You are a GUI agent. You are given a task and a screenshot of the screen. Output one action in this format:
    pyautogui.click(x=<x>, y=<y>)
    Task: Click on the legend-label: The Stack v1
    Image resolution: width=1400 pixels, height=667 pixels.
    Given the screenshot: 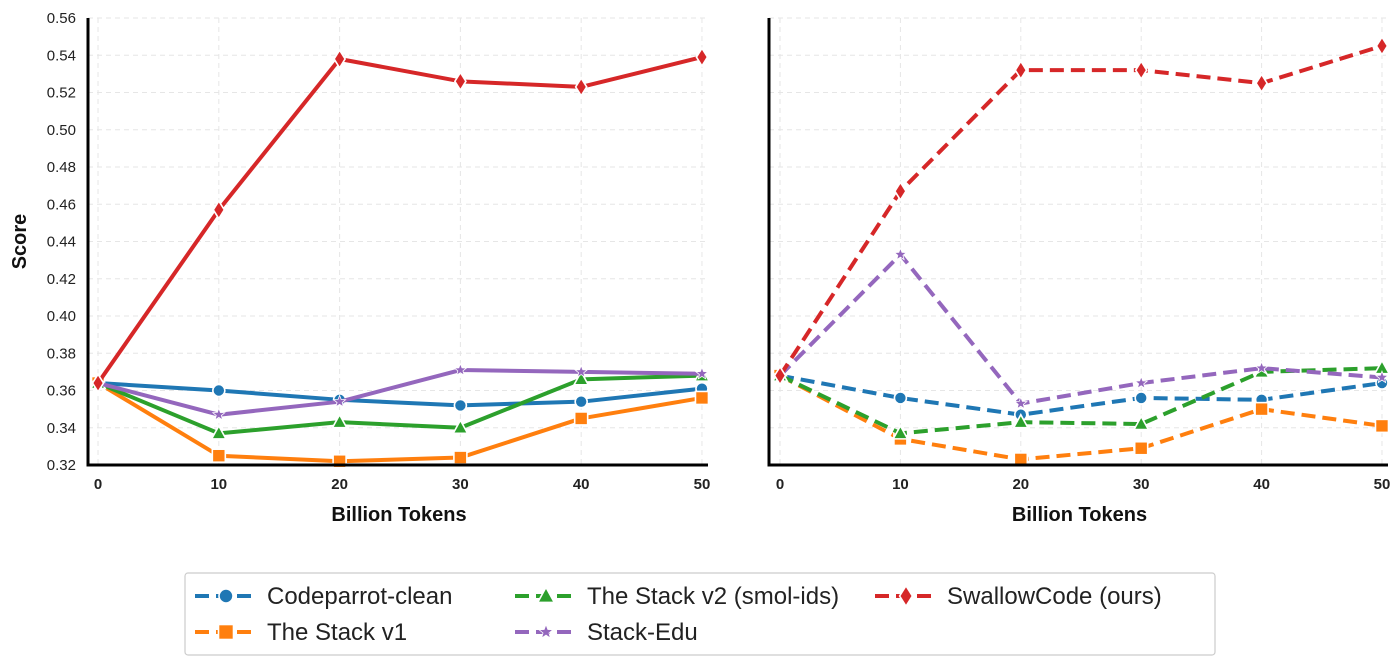 What is the action you would take?
    pyautogui.click(x=337, y=632)
    